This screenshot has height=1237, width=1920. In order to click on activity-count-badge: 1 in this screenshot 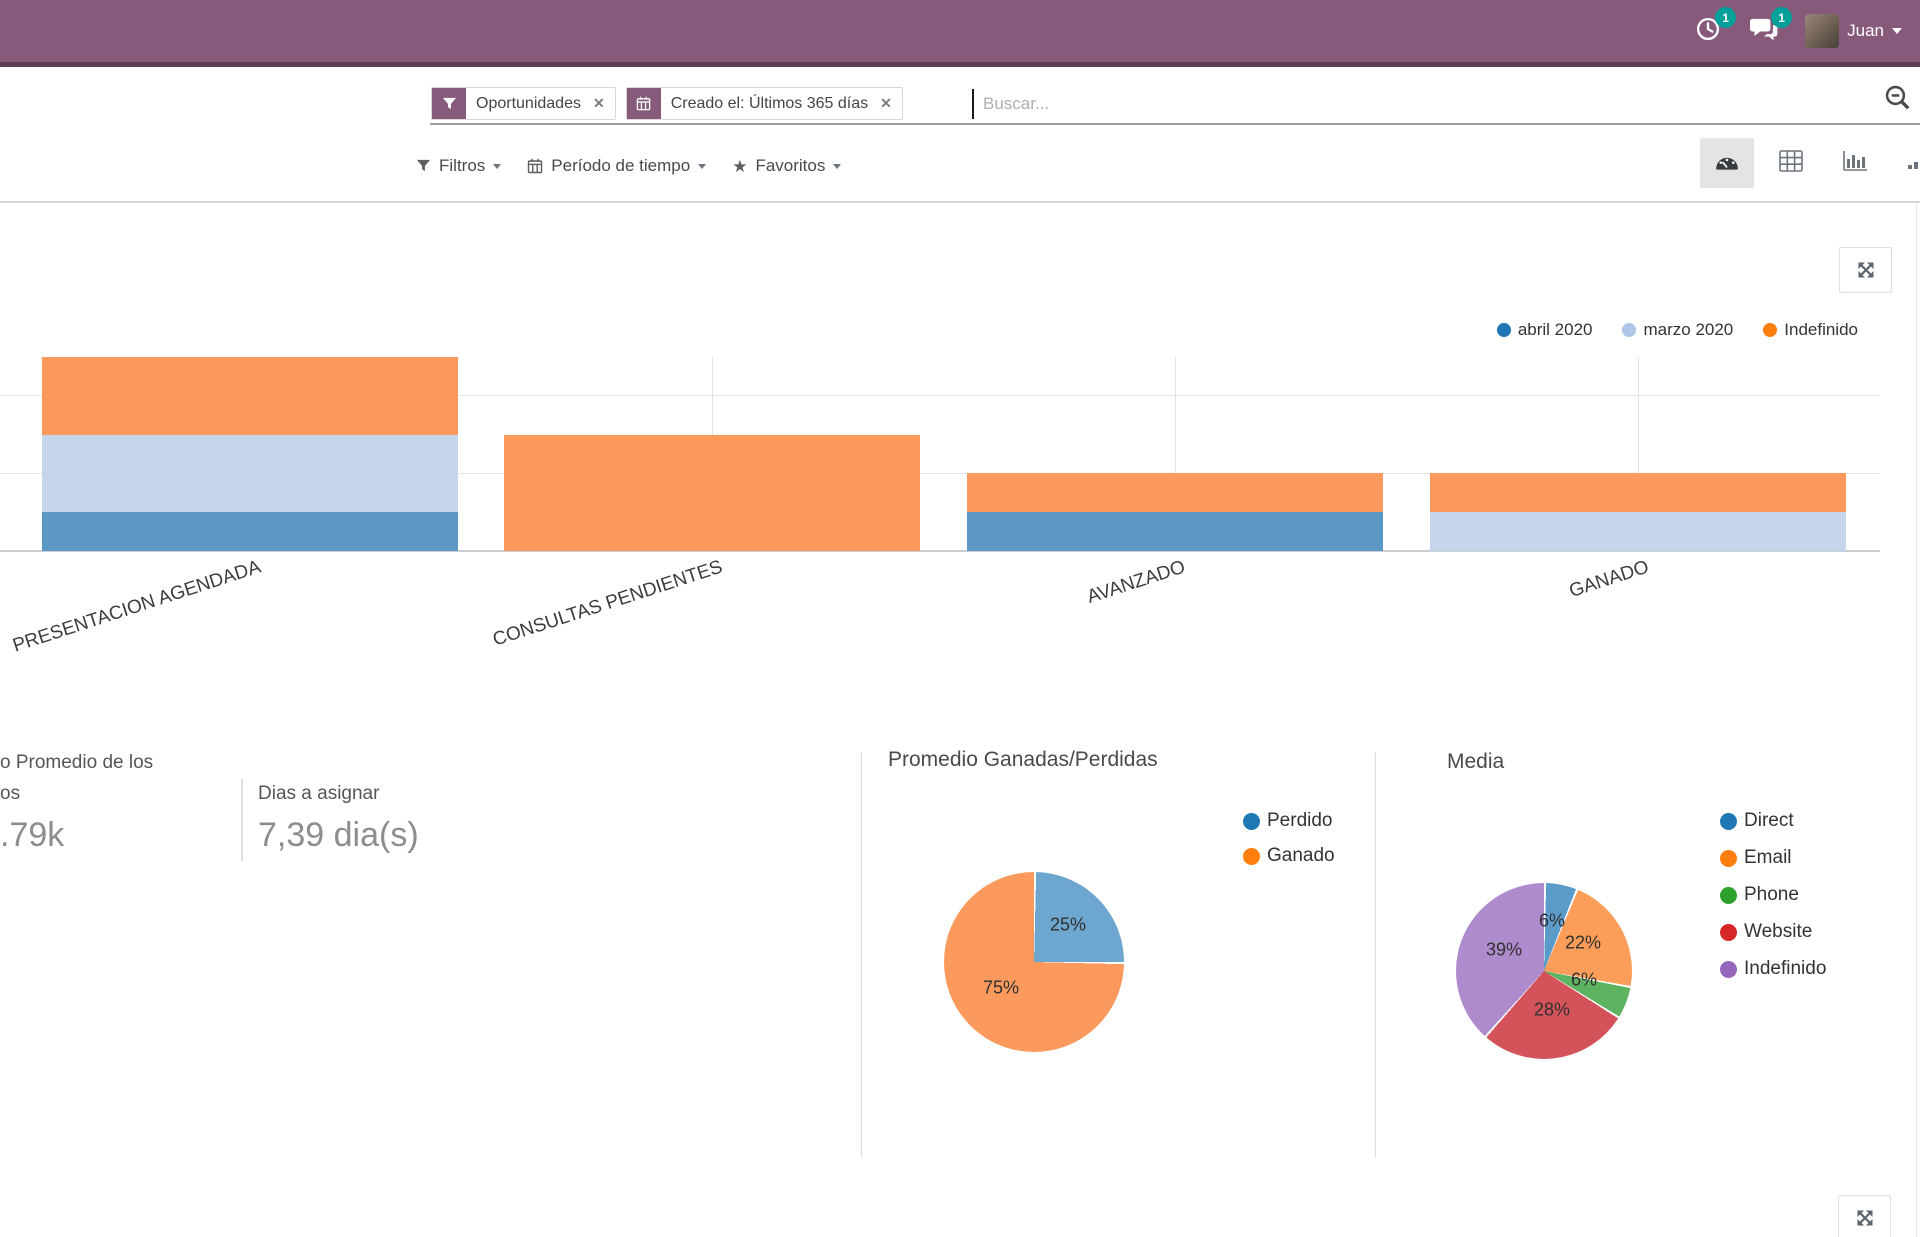, I will do `click(1726, 17)`.